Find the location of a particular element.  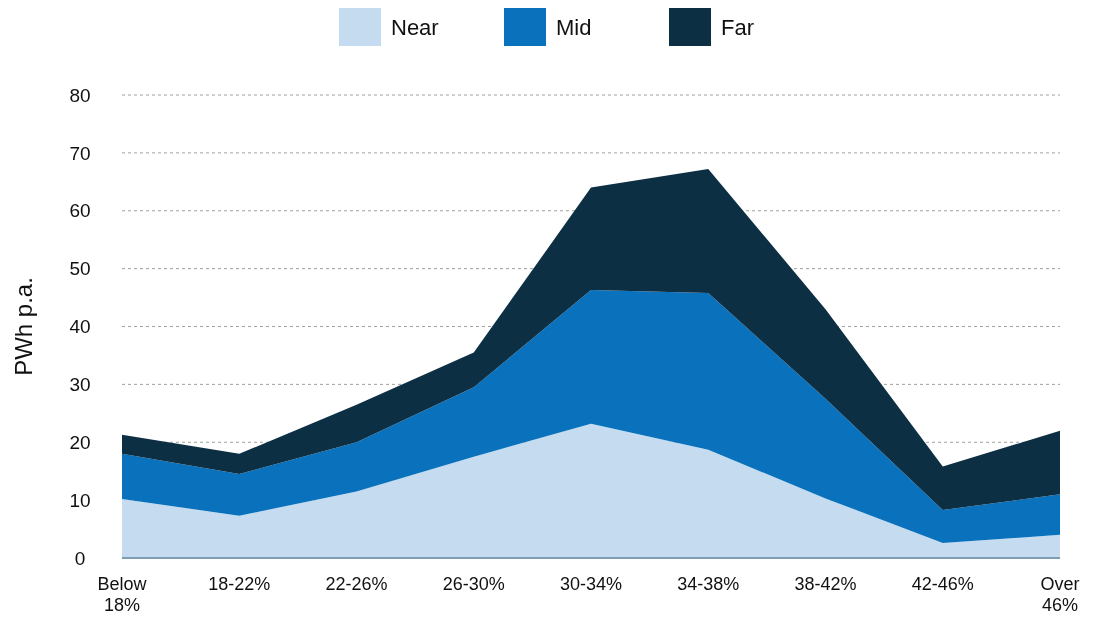

x-tick-label: Below 18% is located at coordinates (122, 594).